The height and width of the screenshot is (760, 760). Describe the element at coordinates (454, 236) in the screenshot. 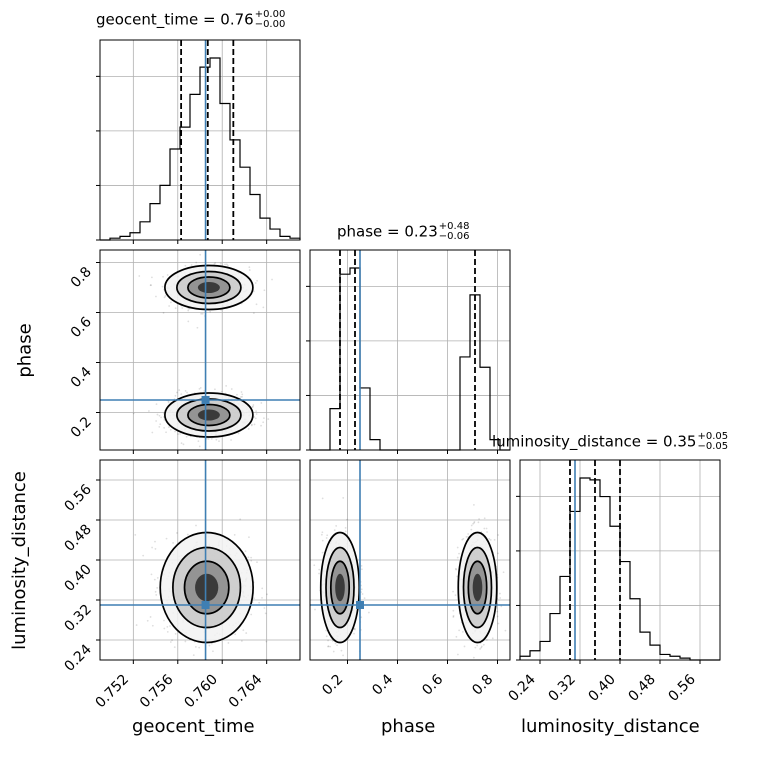

I see `title-phase-sub: −0.06` at that location.